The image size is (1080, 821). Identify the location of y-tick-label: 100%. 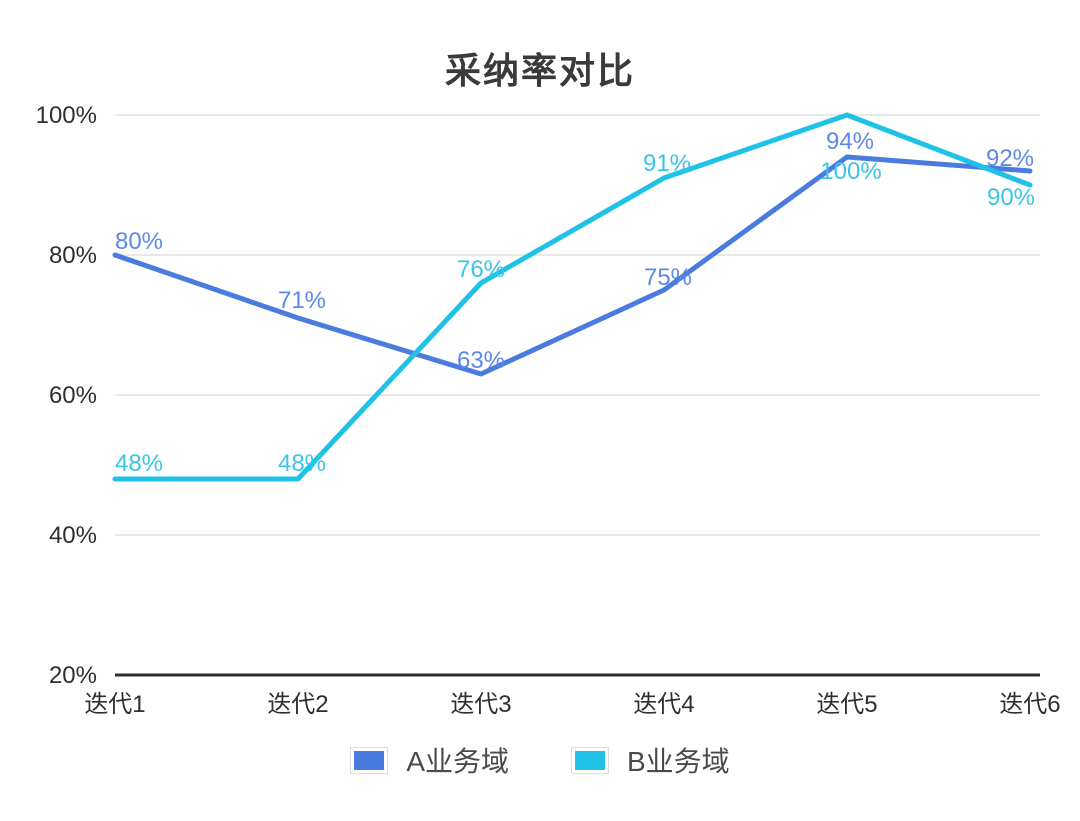
(66, 115).